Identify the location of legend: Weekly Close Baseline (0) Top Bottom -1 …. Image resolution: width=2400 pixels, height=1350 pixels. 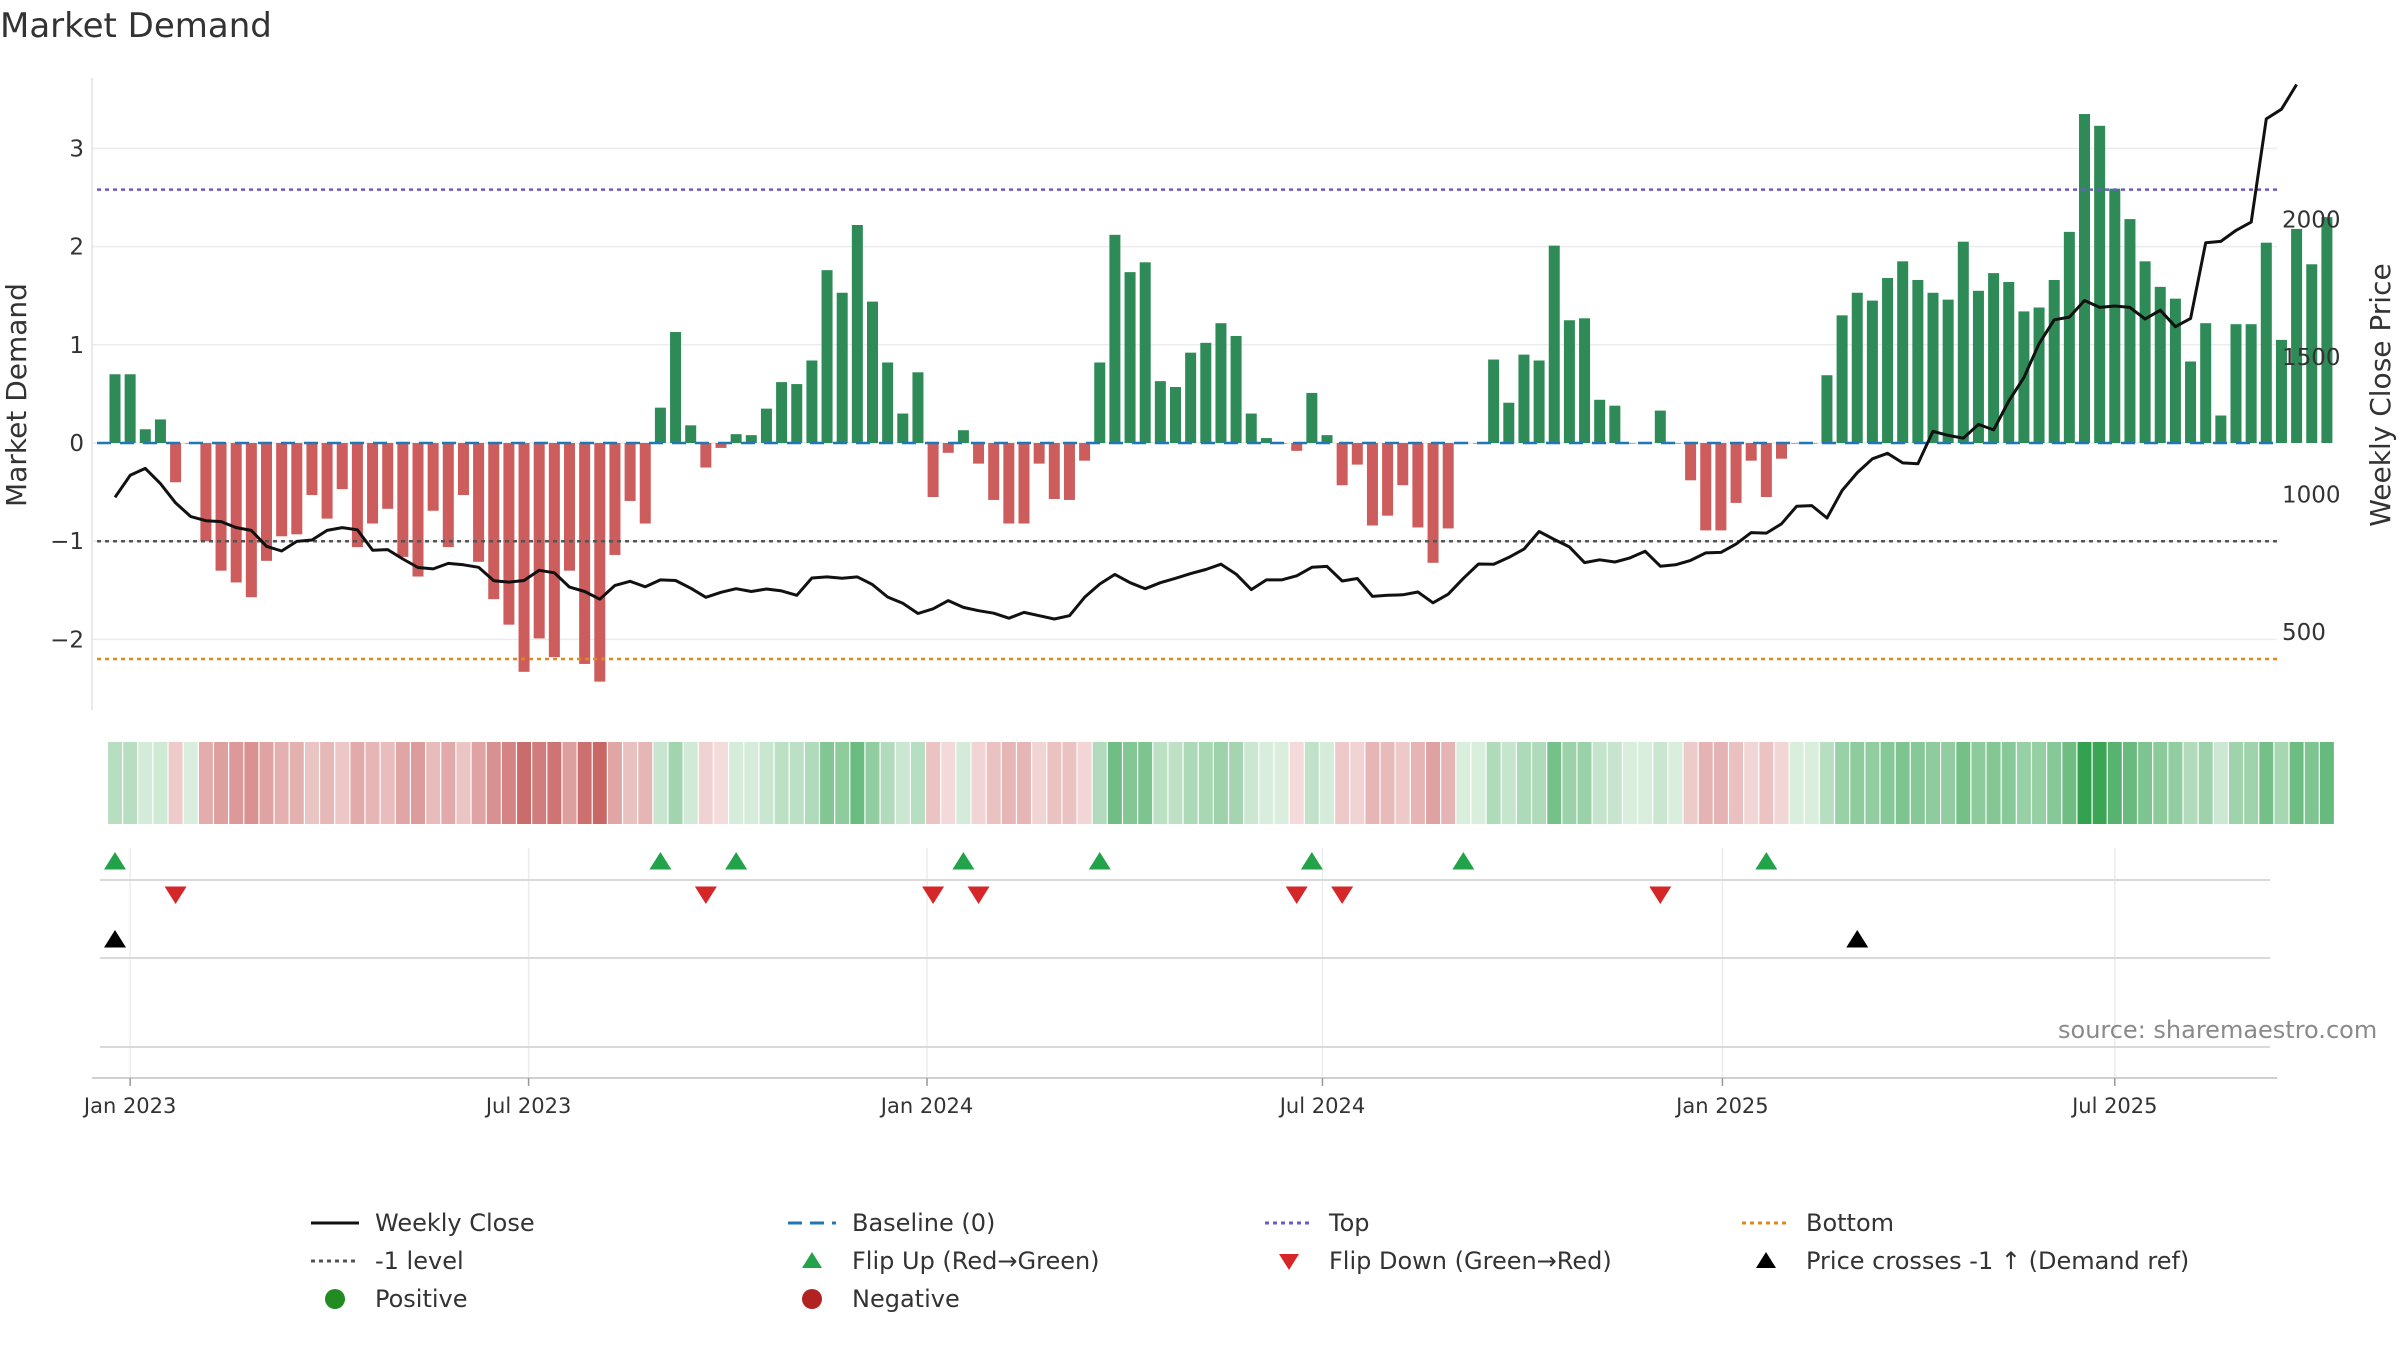
(1200, 1270).